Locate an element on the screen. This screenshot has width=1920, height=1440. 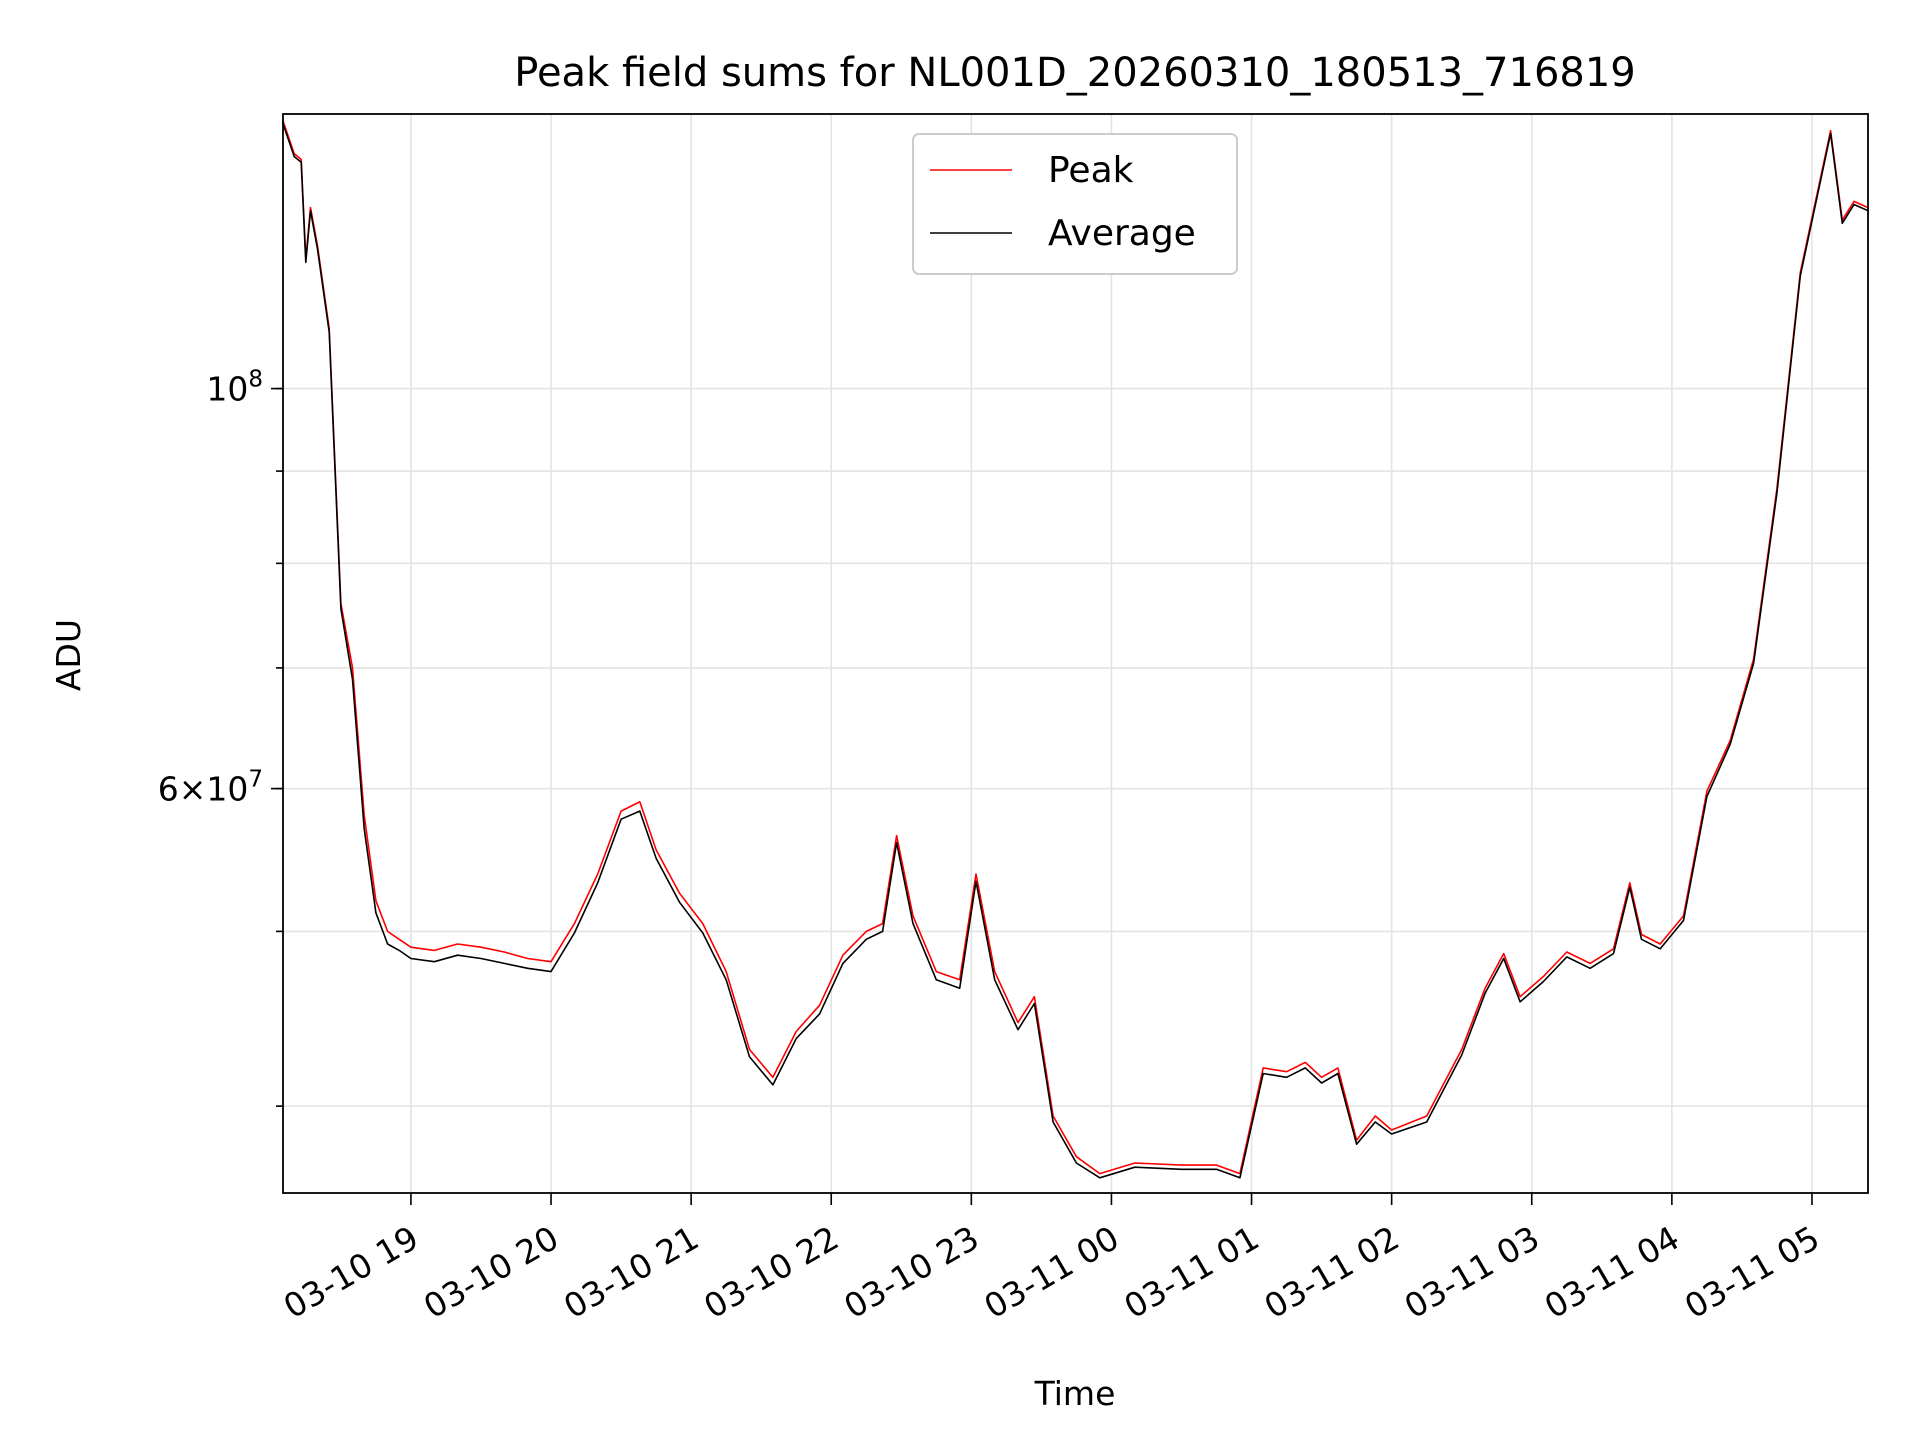
legend-box is located at coordinates (1075, 204).